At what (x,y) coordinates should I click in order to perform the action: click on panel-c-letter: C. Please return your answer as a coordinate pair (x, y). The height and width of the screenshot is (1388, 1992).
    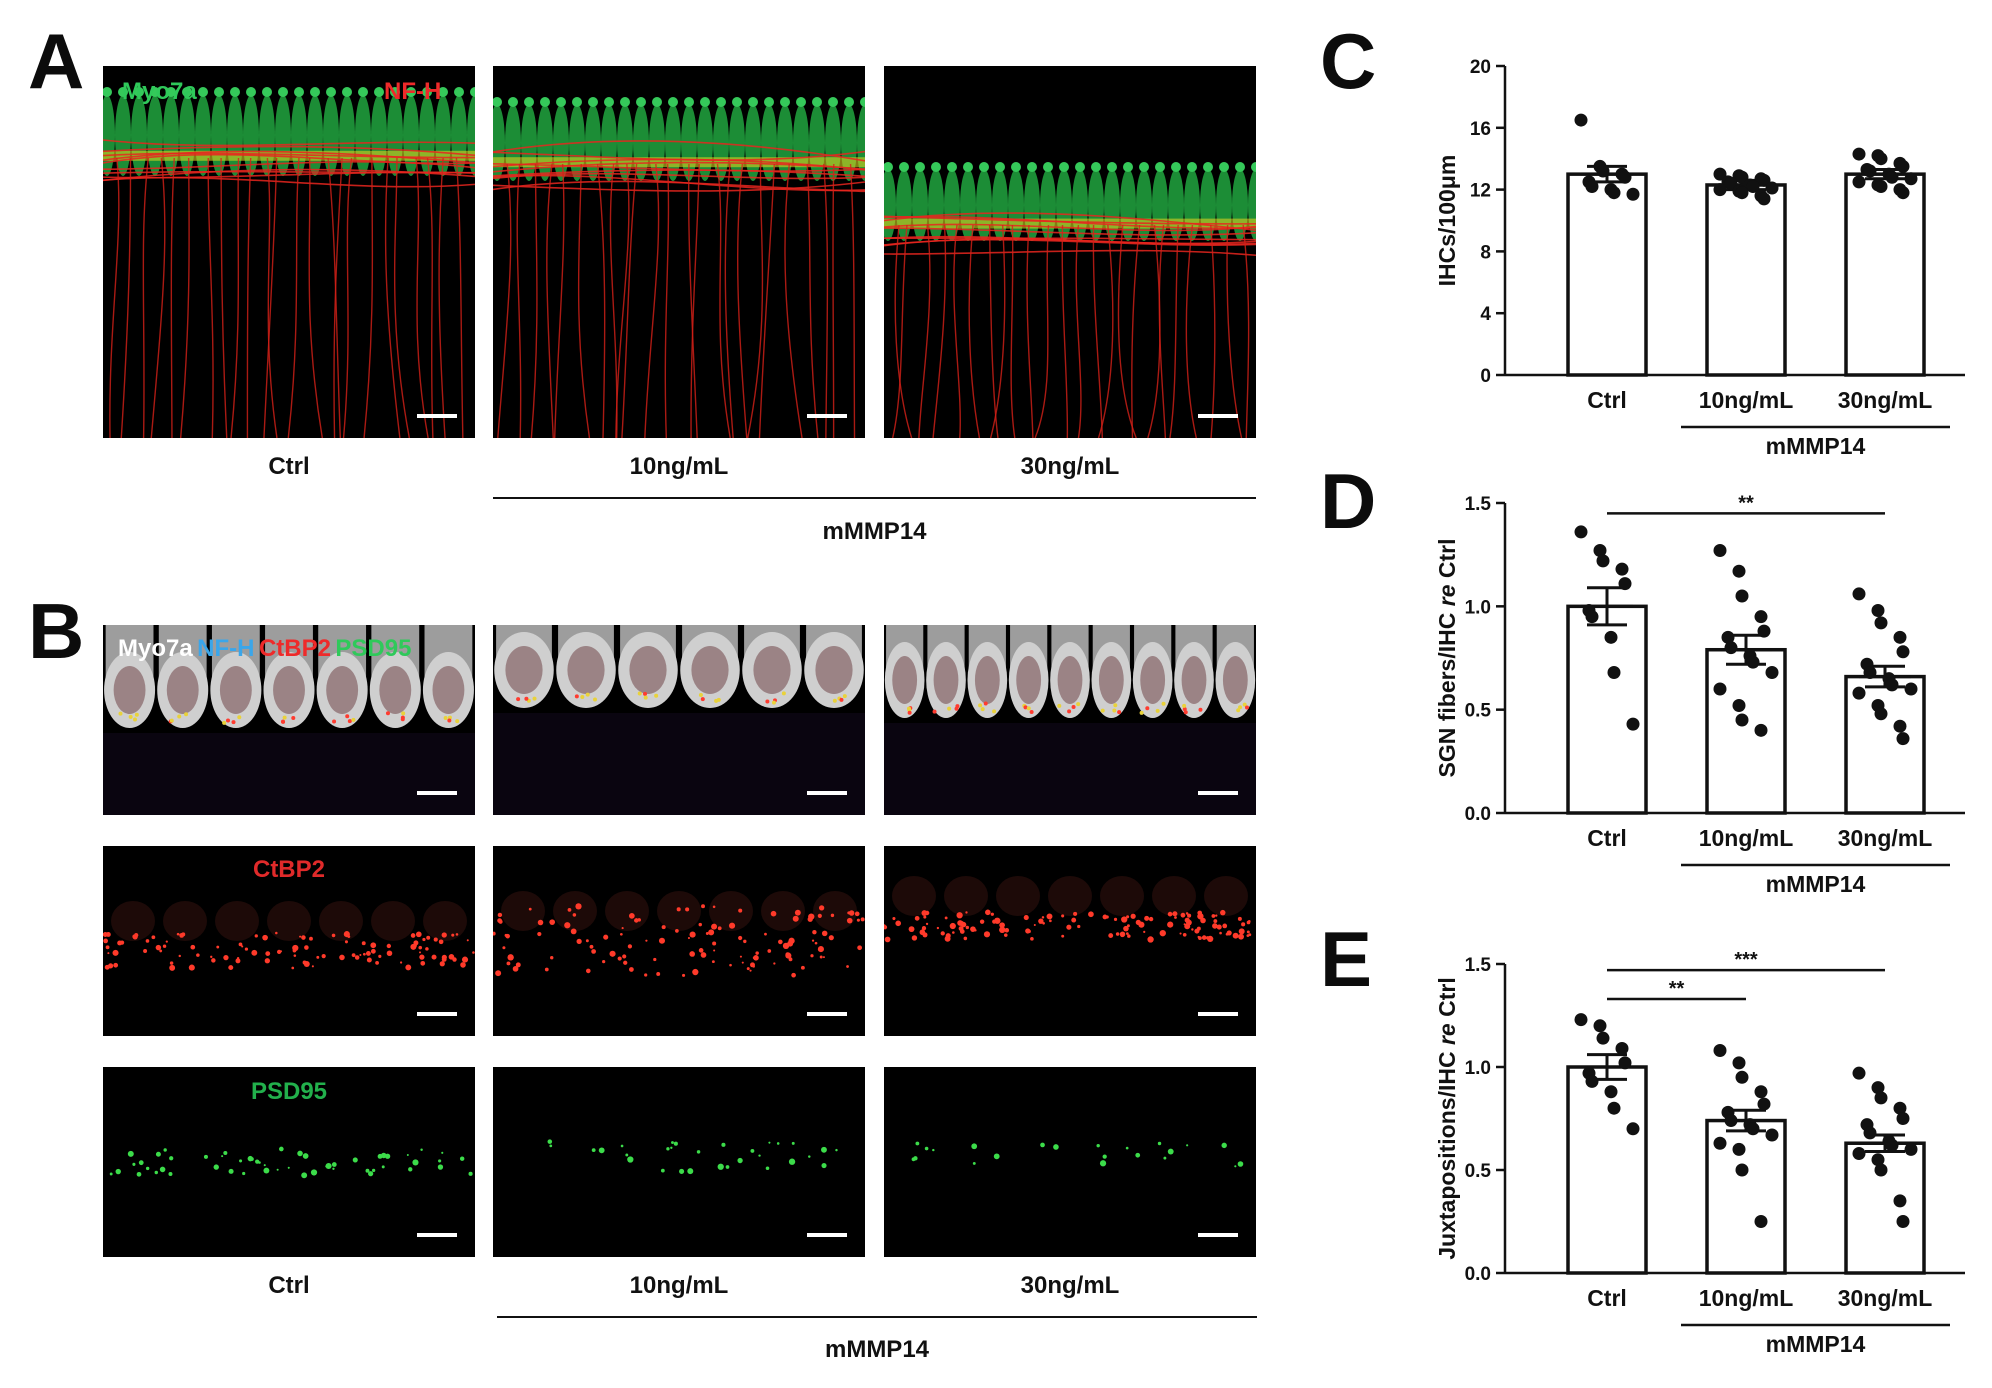
    Looking at the image, I should click on (1348, 61).